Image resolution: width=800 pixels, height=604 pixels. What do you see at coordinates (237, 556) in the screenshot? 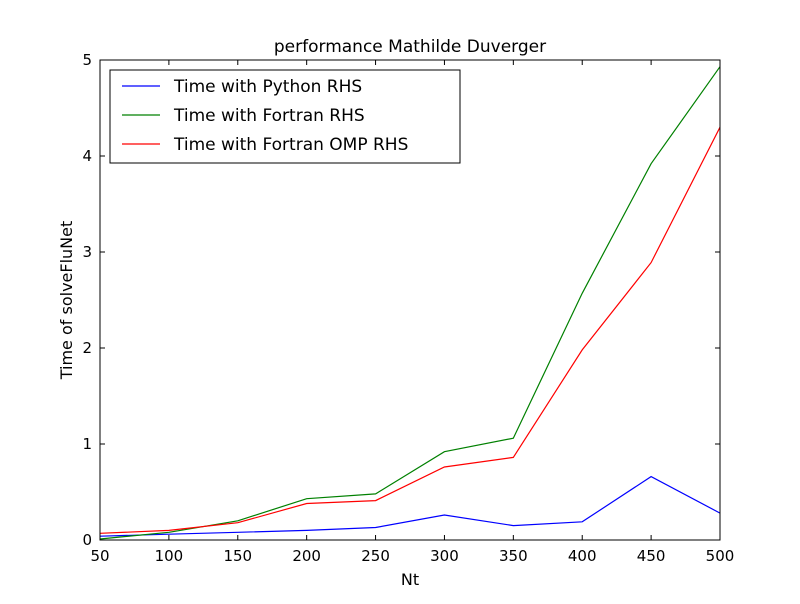
I see `x-tick-label: 150` at bounding box center [237, 556].